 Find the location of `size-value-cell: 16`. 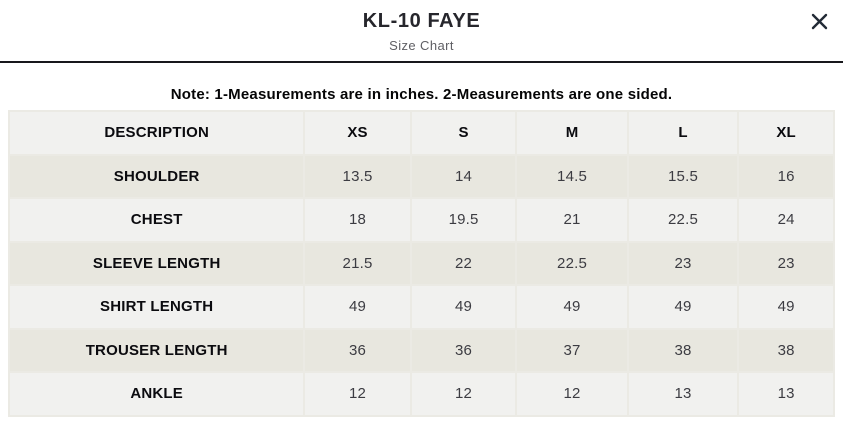

size-value-cell: 16 is located at coordinates (786, 176).